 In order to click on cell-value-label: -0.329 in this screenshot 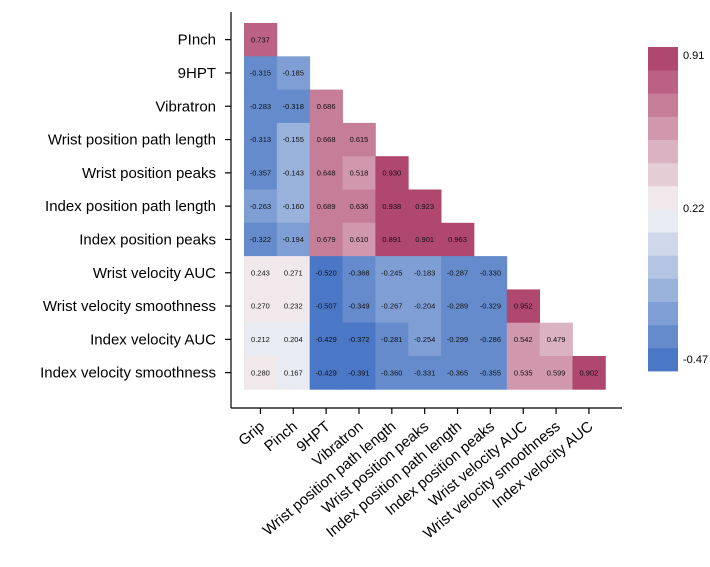, I will do `click(490, 306)`.